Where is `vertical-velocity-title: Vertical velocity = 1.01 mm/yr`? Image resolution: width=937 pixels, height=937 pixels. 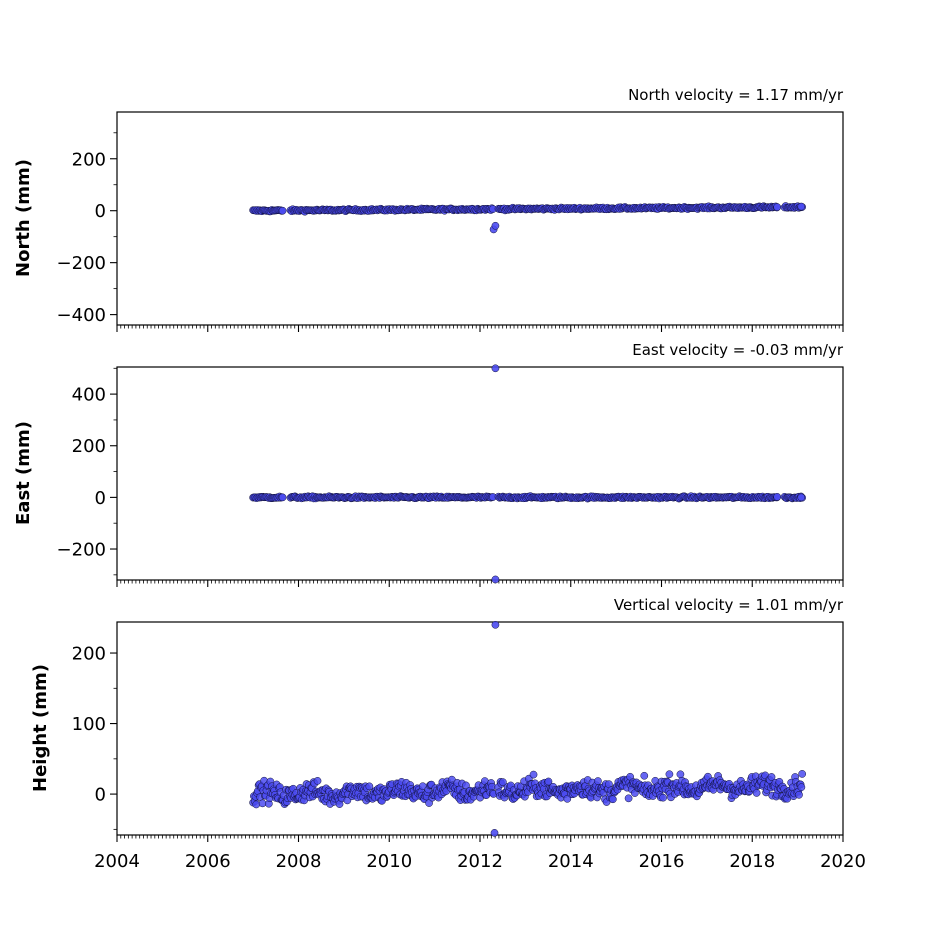 vertical-velocity-title: Vertical velocity = 1.01 mm/yr is located at coordinates (729, 605).